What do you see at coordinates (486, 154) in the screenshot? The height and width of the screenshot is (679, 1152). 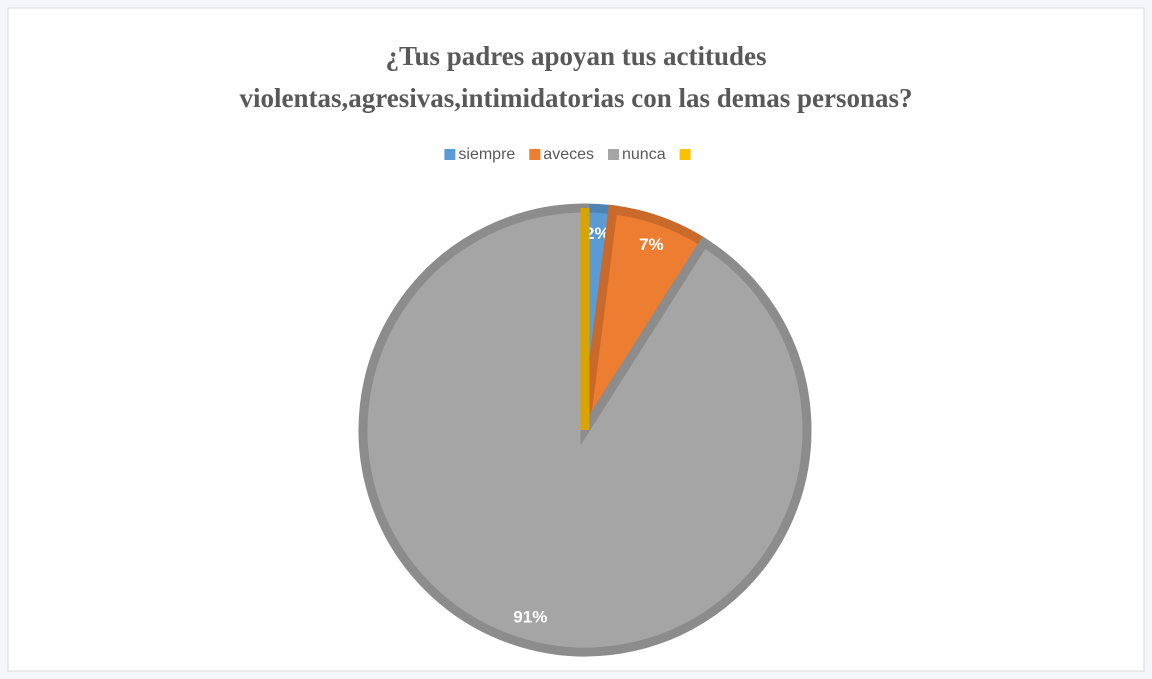 I see `legend-label: siempre` at bounding box center [486, 154].